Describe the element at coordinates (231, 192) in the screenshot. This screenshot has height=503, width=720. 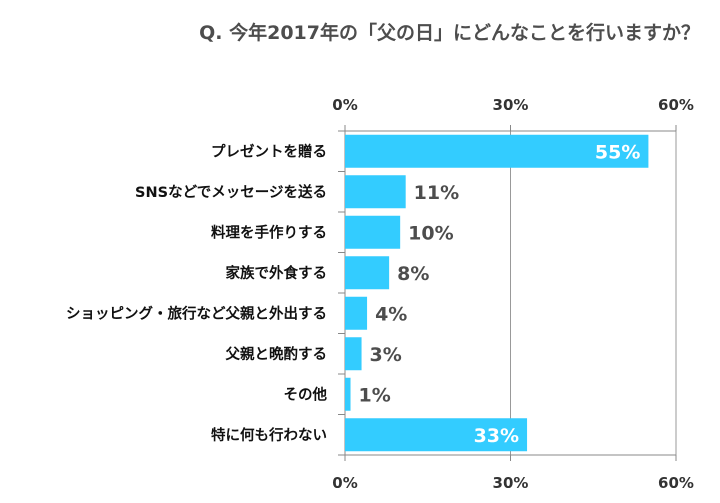
I see `category-label: SNSなどでメッセージを送る` at that location.